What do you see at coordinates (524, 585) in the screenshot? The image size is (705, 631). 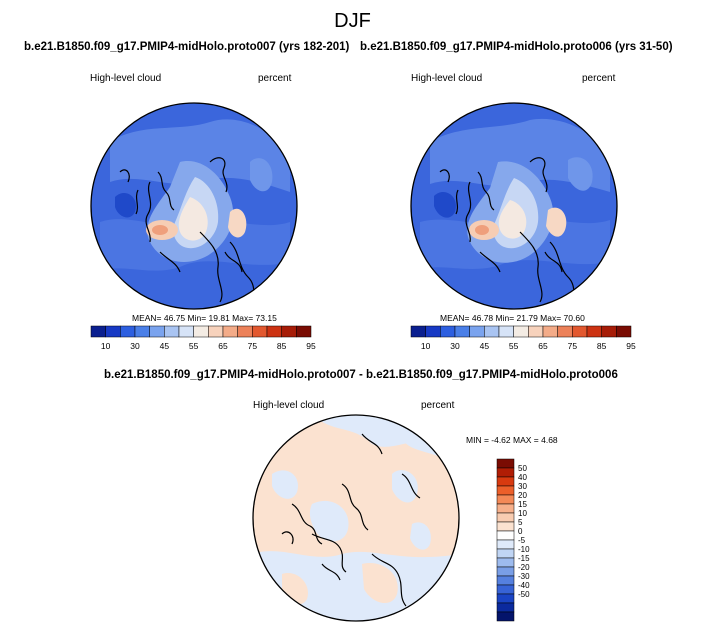 I see `diff-colorbar-tick-label: -40` at bounding box center [524, 585].